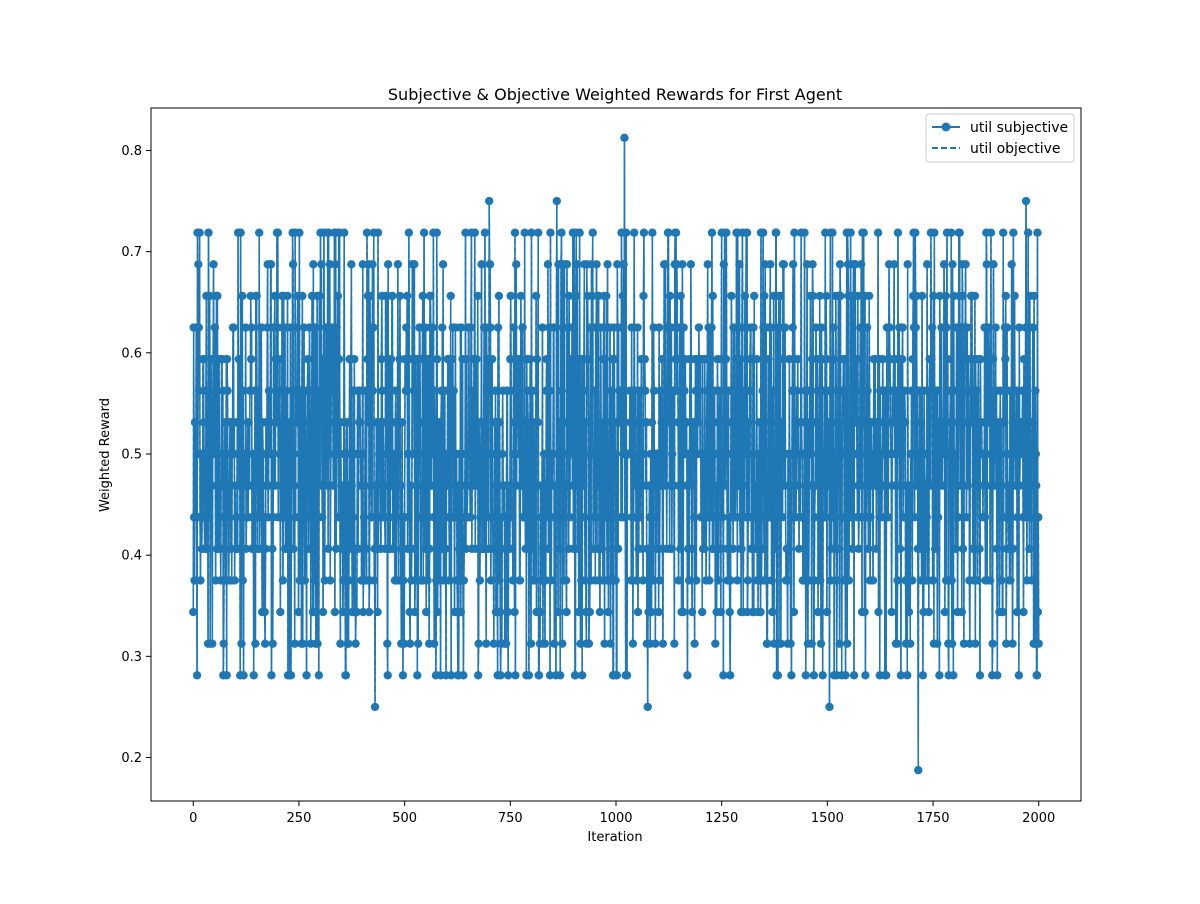  I want to click on legend: util subjective util objective, so click(1000, 138).